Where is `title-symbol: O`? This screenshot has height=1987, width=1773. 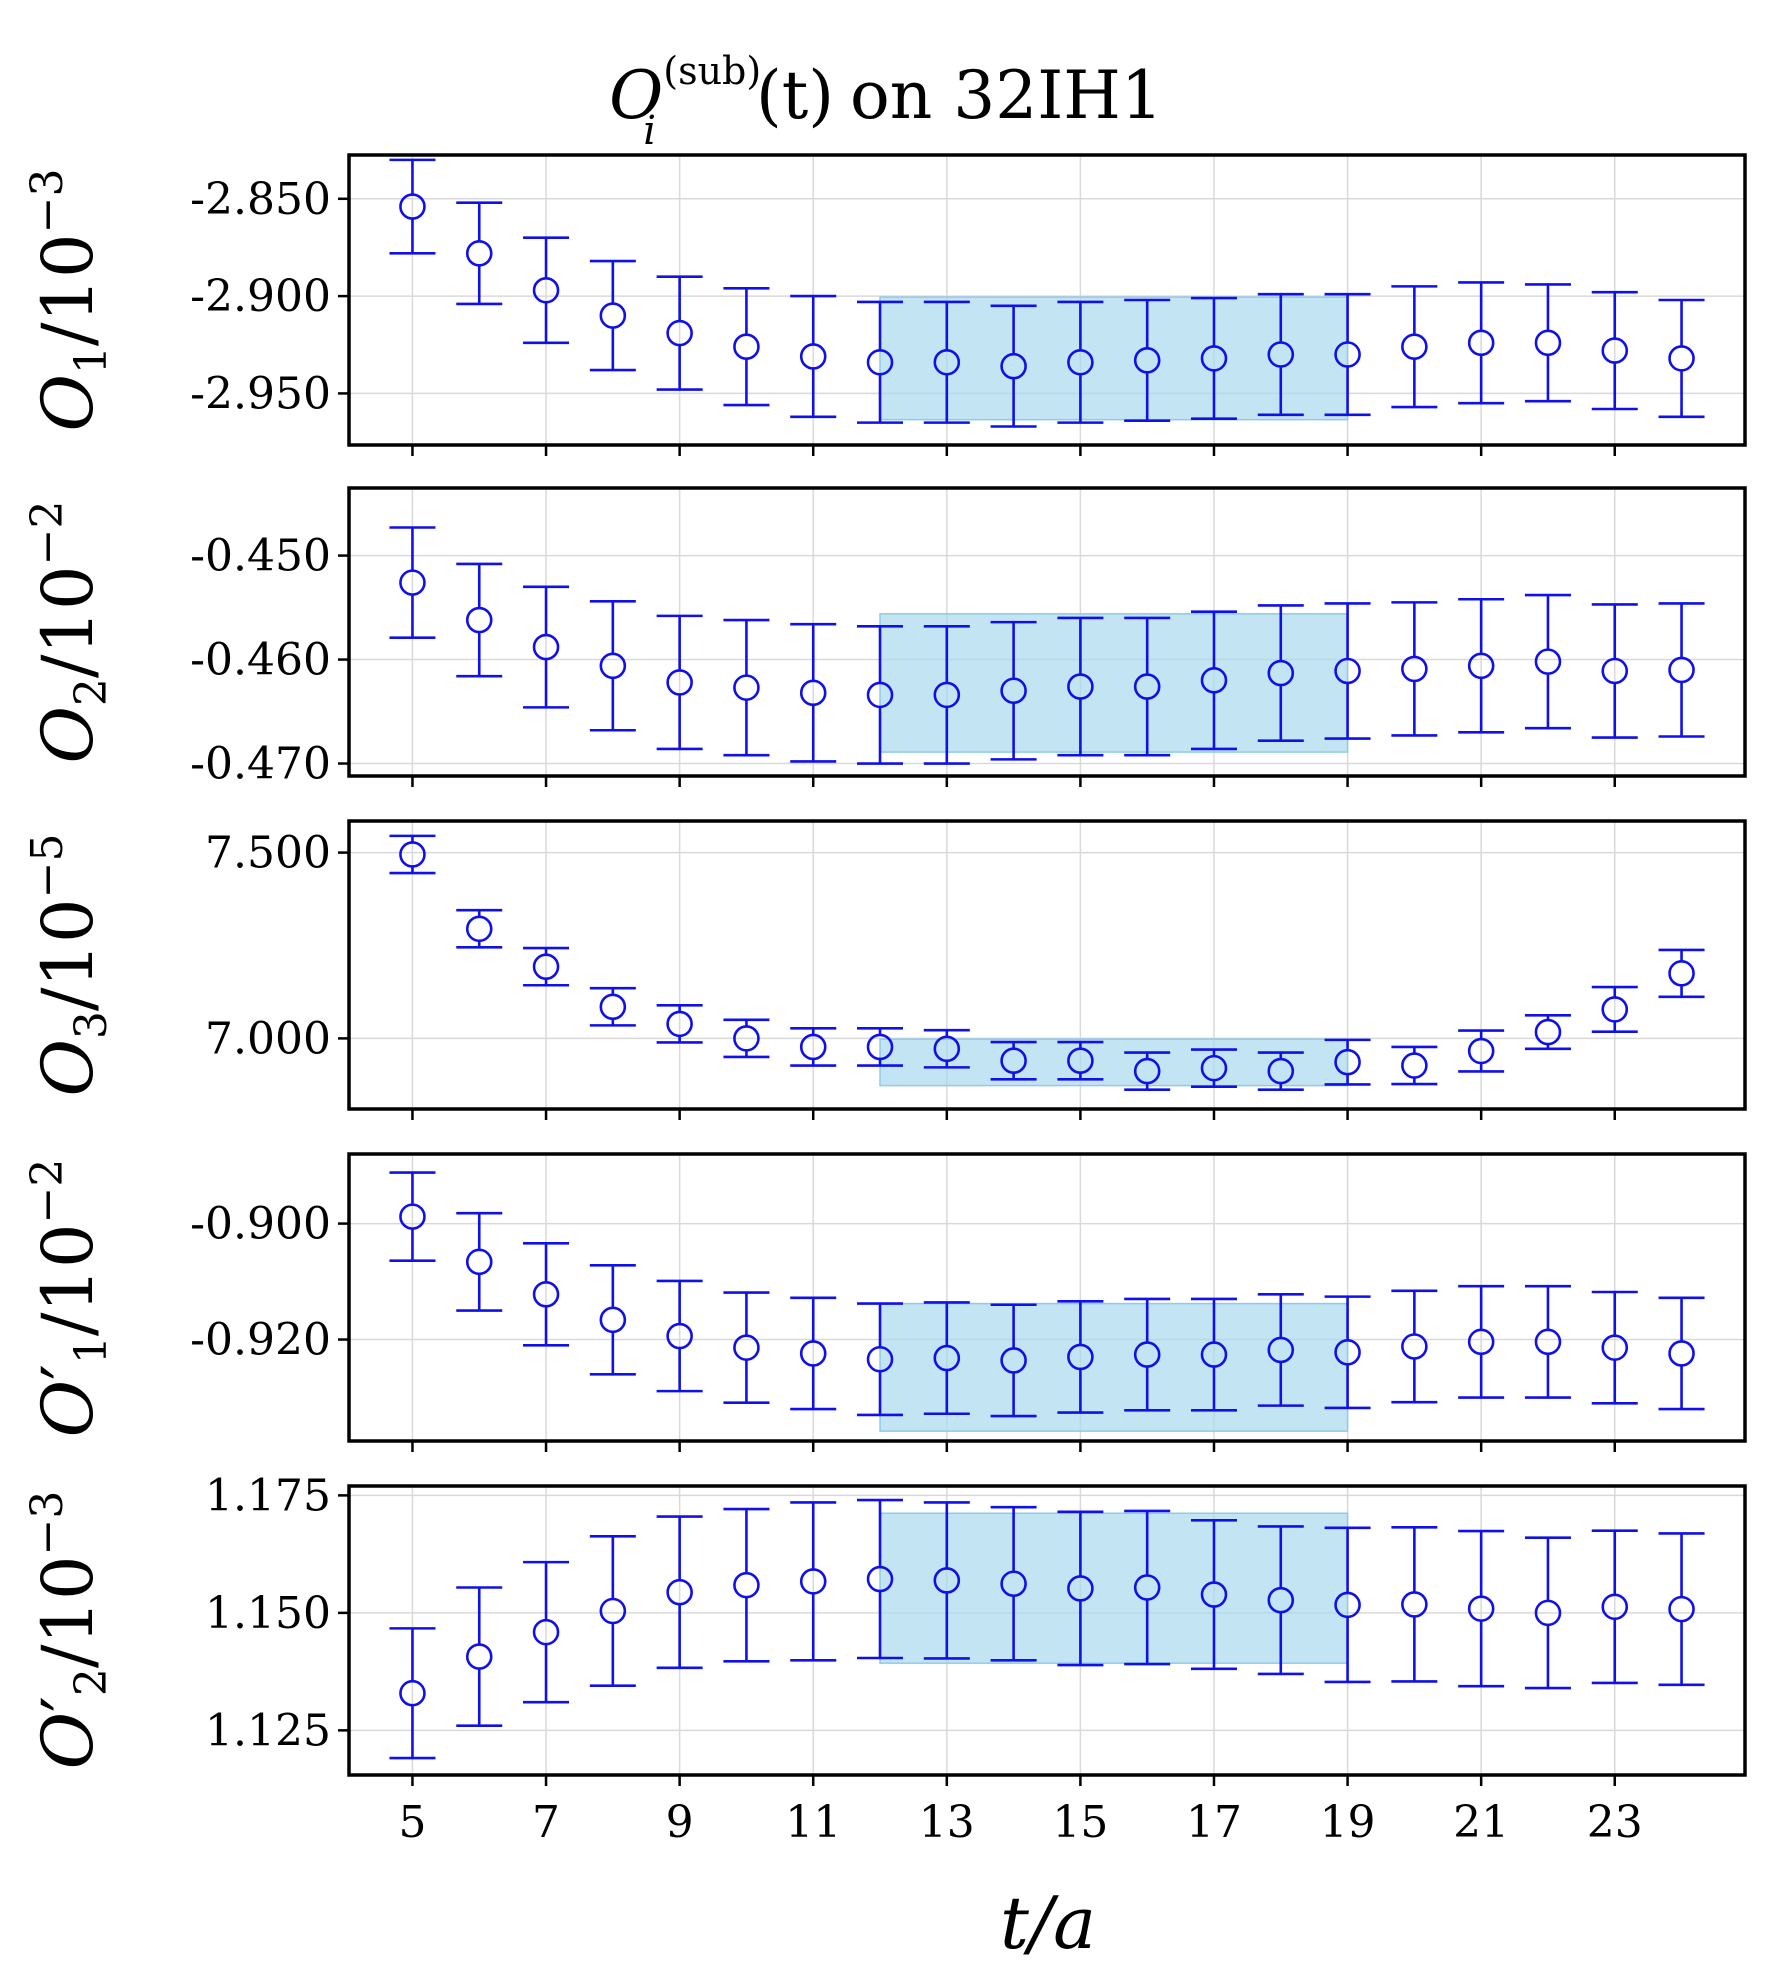
title-symbol: O is located at coordinates (636, 95).